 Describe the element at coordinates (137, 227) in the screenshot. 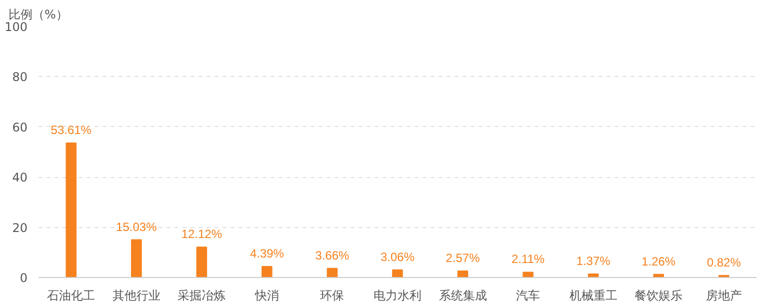

I see `data-label: 15.03%` at that location.